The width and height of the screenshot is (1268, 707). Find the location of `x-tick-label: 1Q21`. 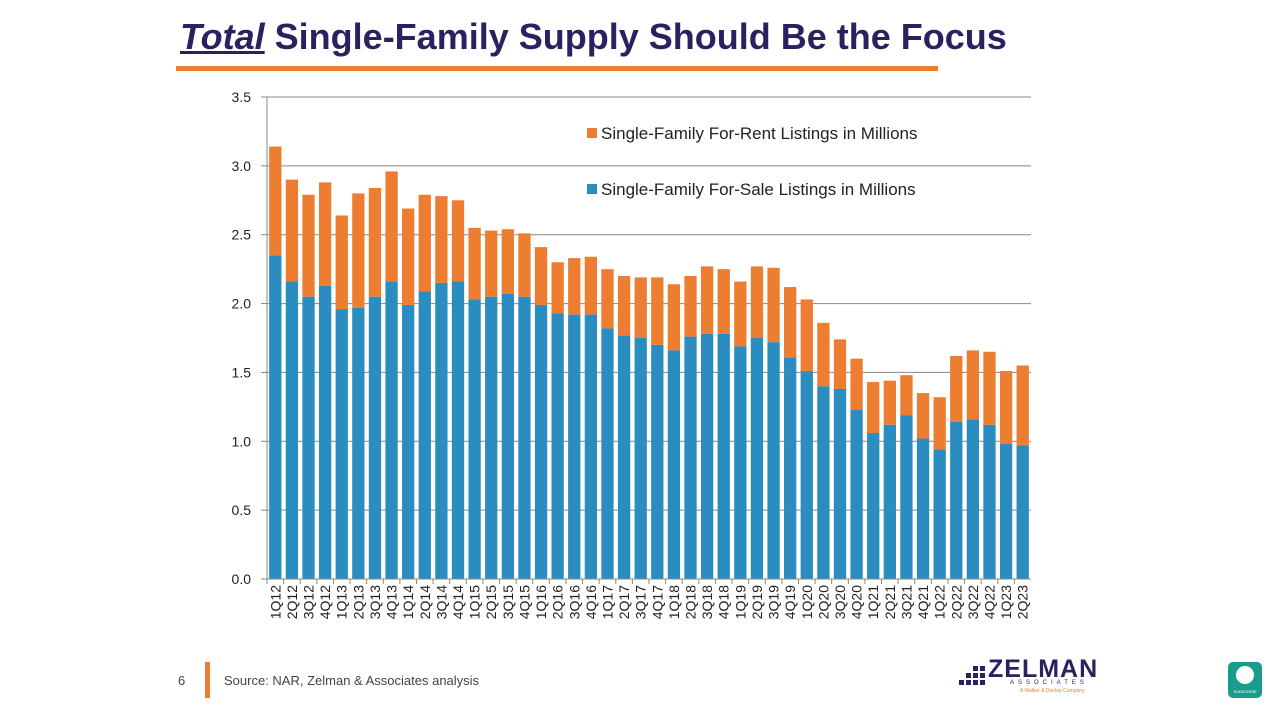

x-tick-label: 1Q21 is located at coordinates (873, 602).